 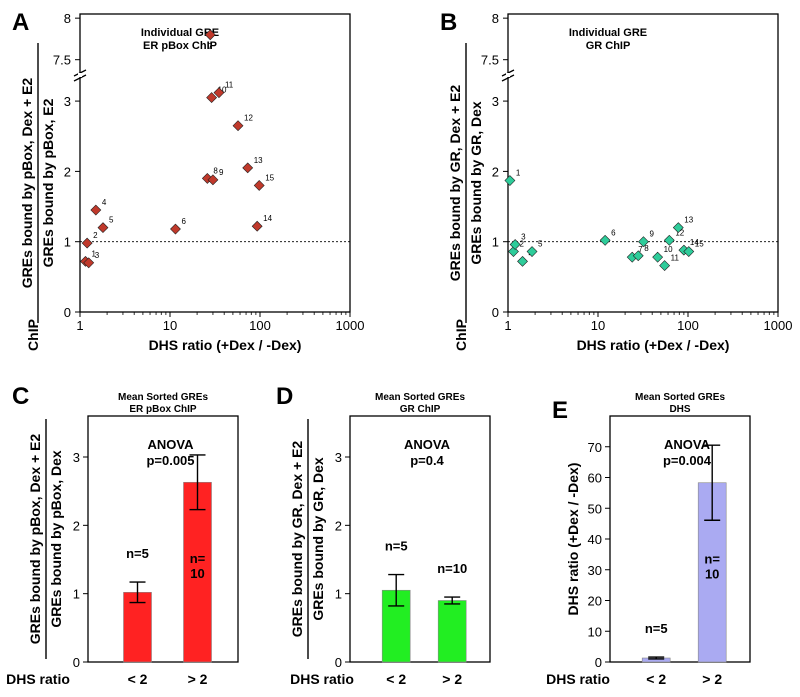 What do you see at coordinates (573, 539) in the screenshot?
I see `y-axis-label: DHS ratio (+Dex / -Dex)` at bounding box center [573, 539].